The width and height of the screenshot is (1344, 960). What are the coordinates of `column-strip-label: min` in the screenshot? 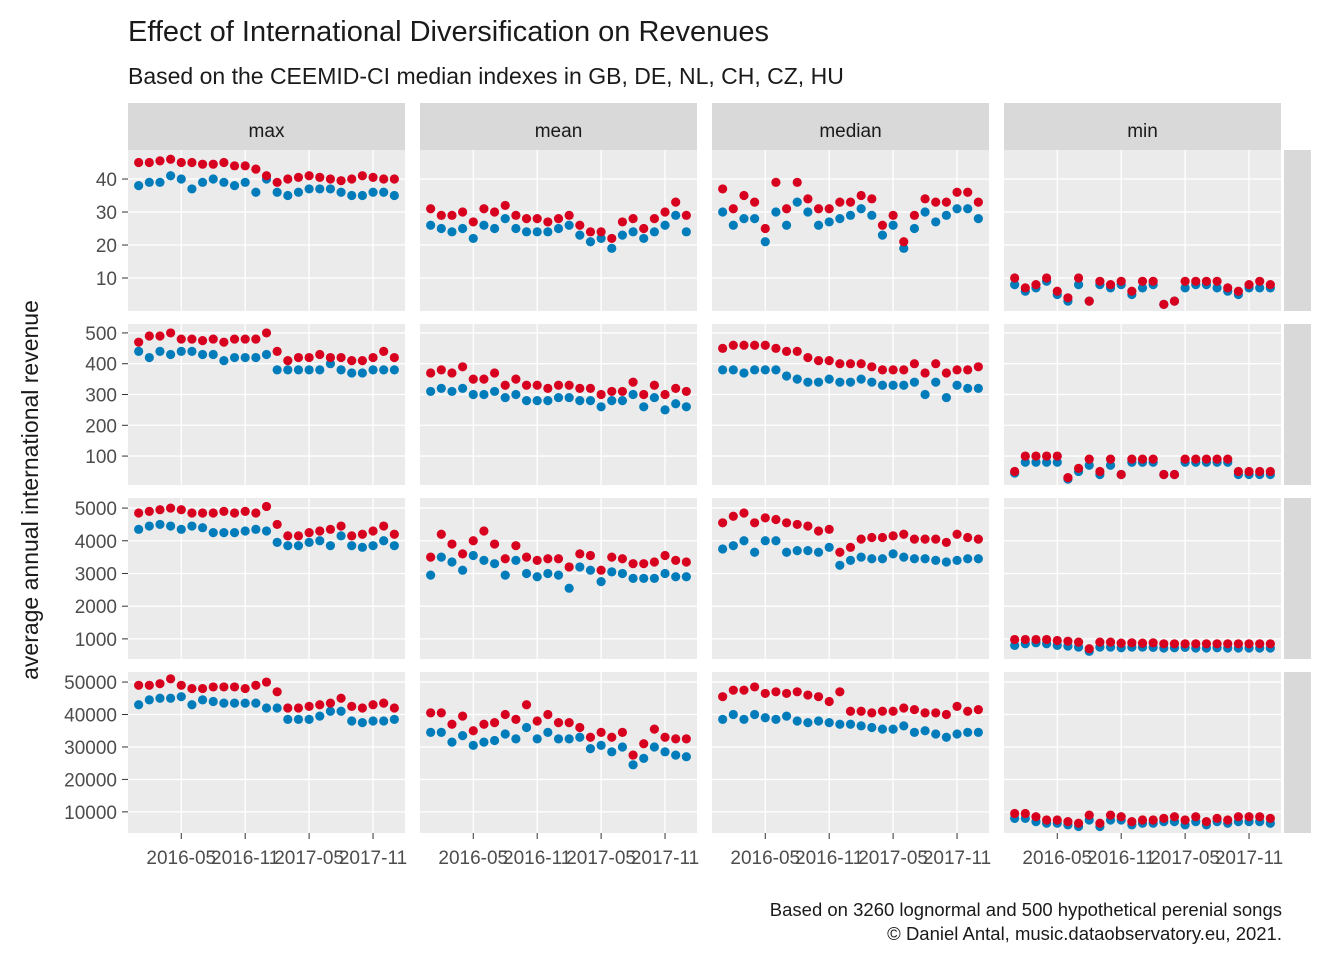 It's located at (1142, 131).